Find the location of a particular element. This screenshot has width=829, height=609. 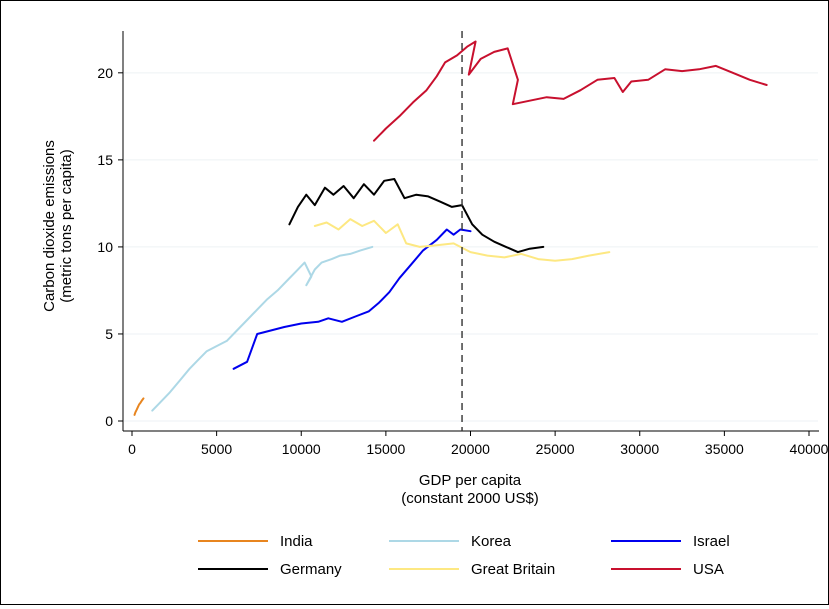

series-line-usa is located at coordinates (570, 91).